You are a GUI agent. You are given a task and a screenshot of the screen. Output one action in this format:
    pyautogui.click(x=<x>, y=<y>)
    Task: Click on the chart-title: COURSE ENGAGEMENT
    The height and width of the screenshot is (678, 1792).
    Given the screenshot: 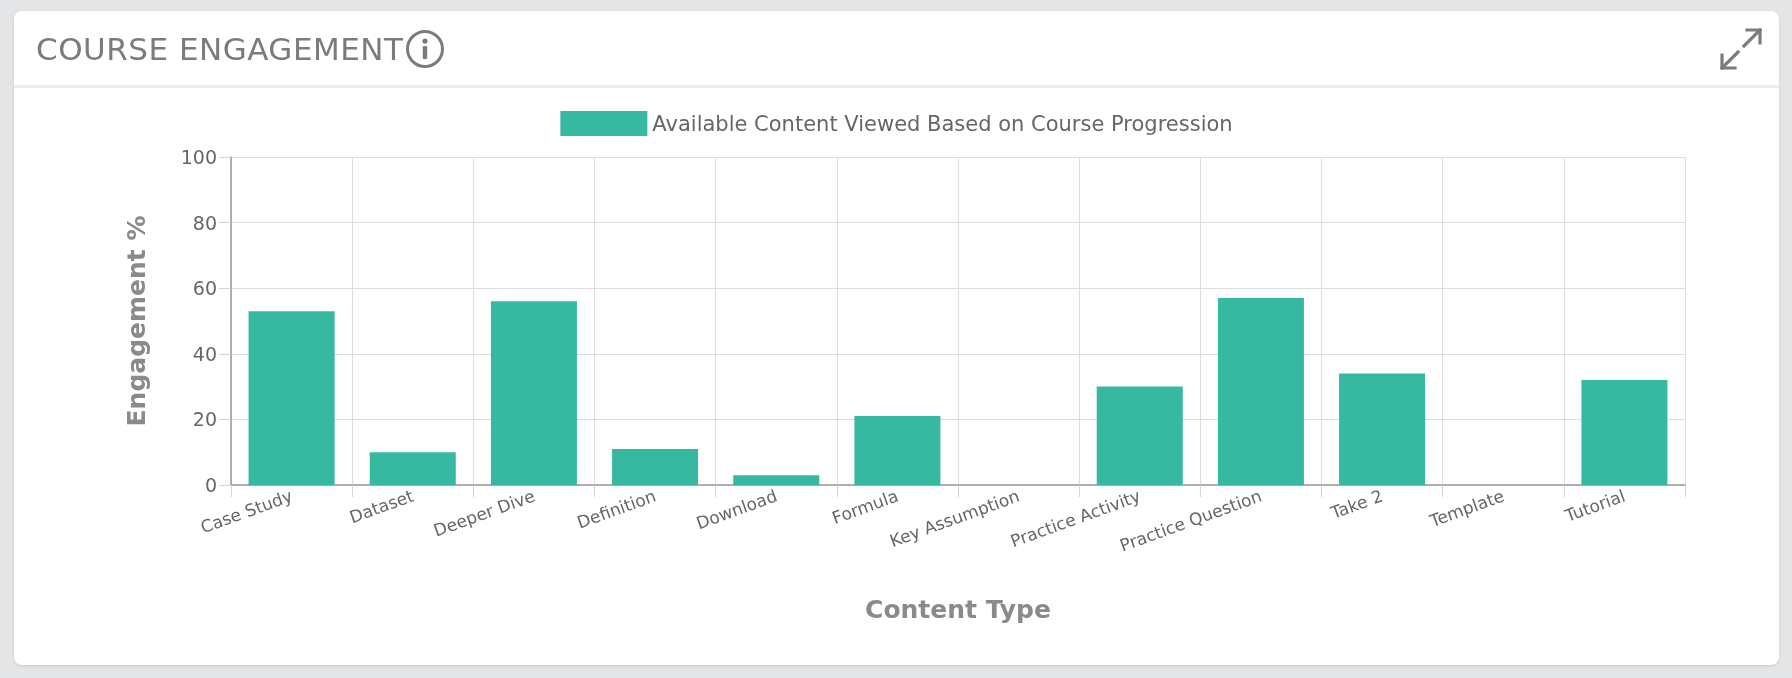 What is the action you would take?
    pyautogui.click(x=220, y=49)
    